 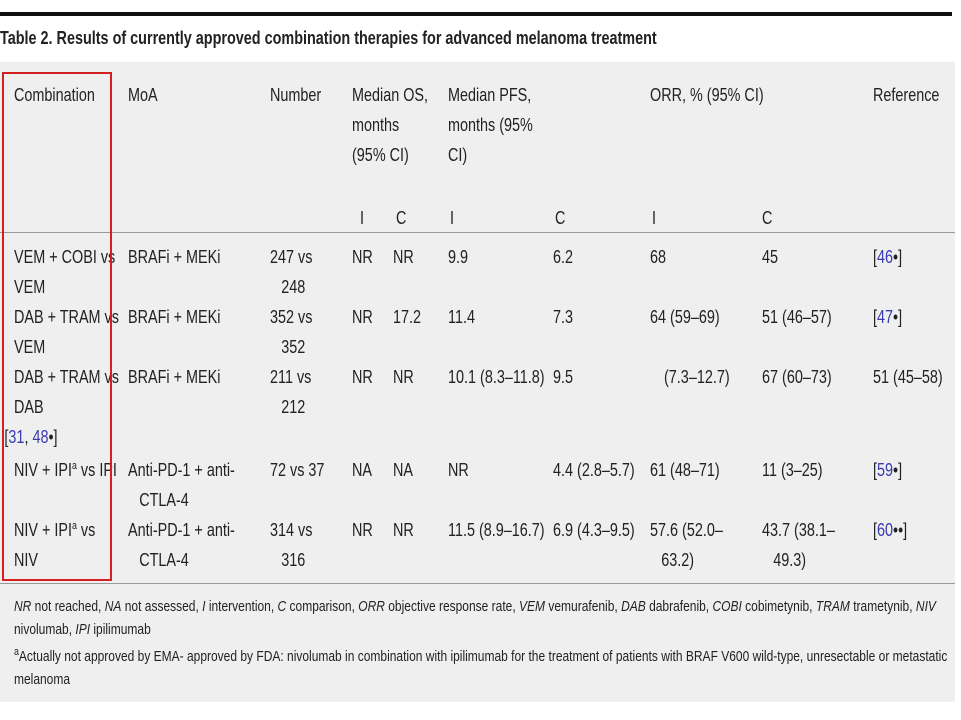 What do you see at coordinates (143, 95) in the screenshot?
I see `header-cell: MoA` at bounding box center [143, 95].